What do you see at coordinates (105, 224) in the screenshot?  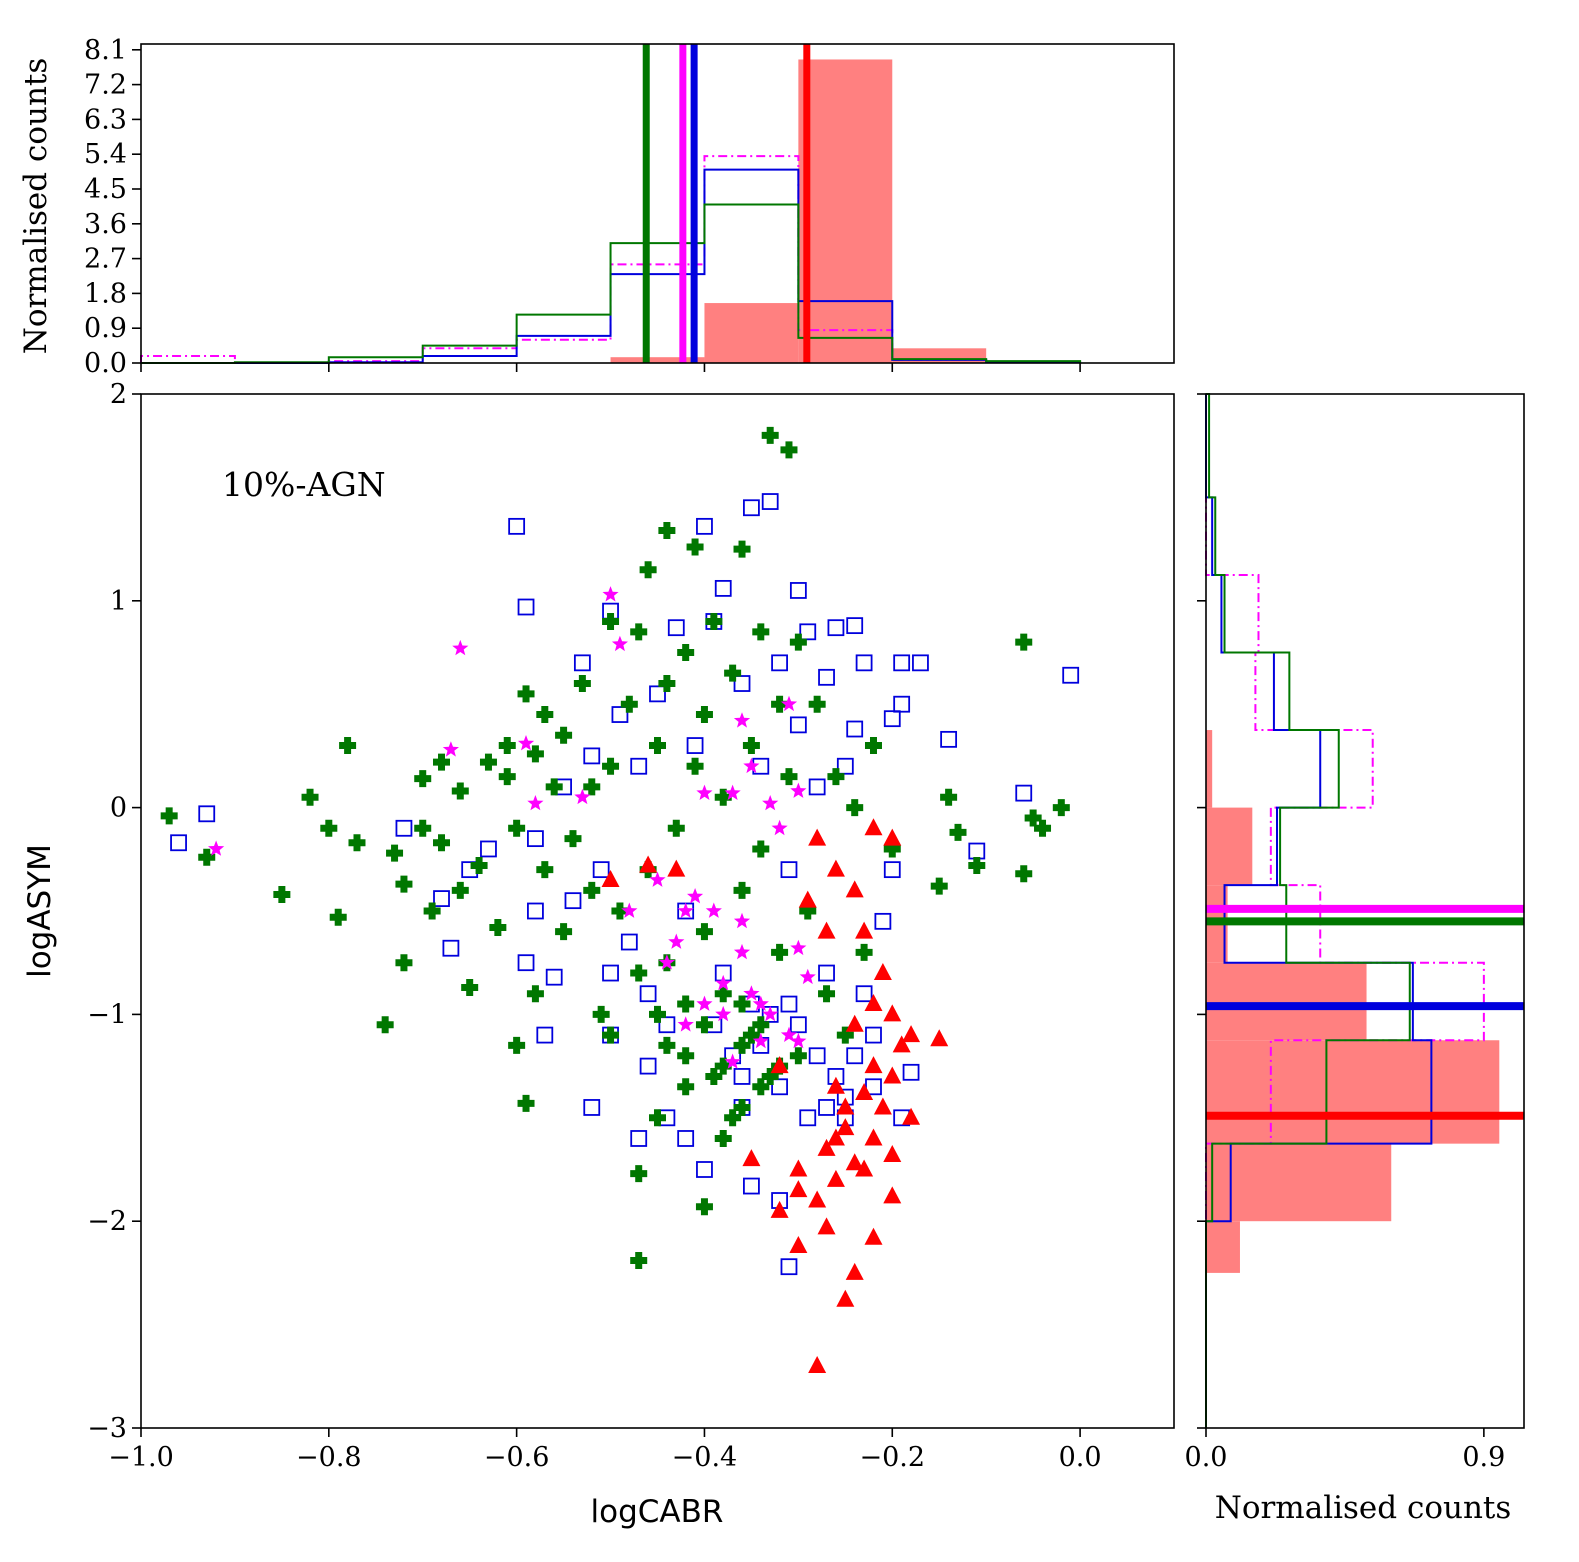 I see `top-y-tick-label: 3.6` at bounding box center [105, 224].